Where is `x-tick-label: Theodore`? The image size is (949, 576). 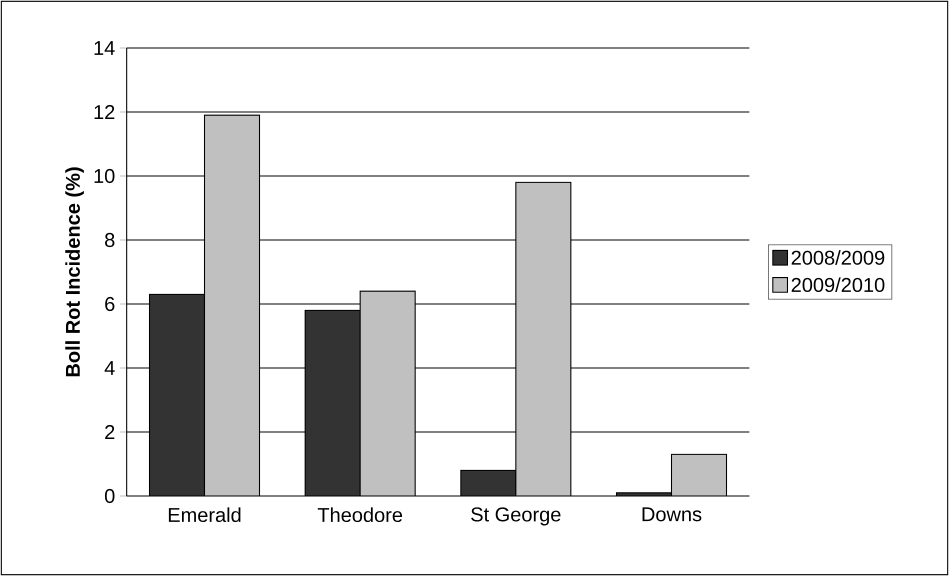
x-tick-label: Theodore is located at coordinates (360, 514).